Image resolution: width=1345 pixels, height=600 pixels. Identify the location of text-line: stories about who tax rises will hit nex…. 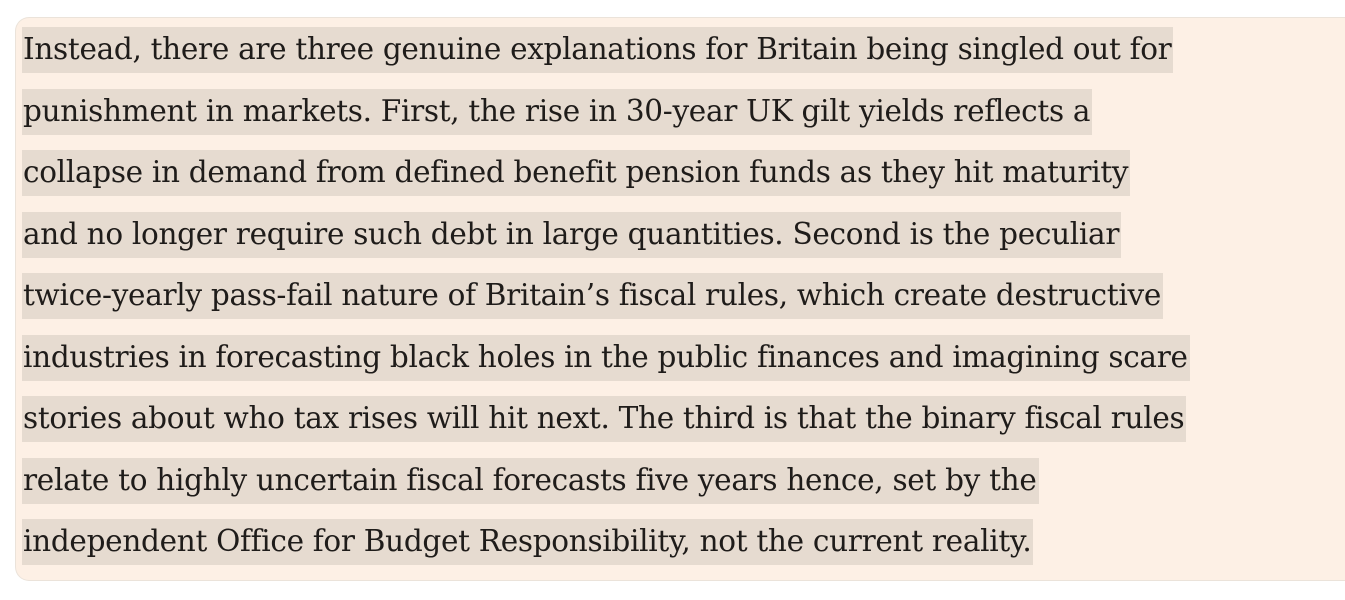
(683, 429).